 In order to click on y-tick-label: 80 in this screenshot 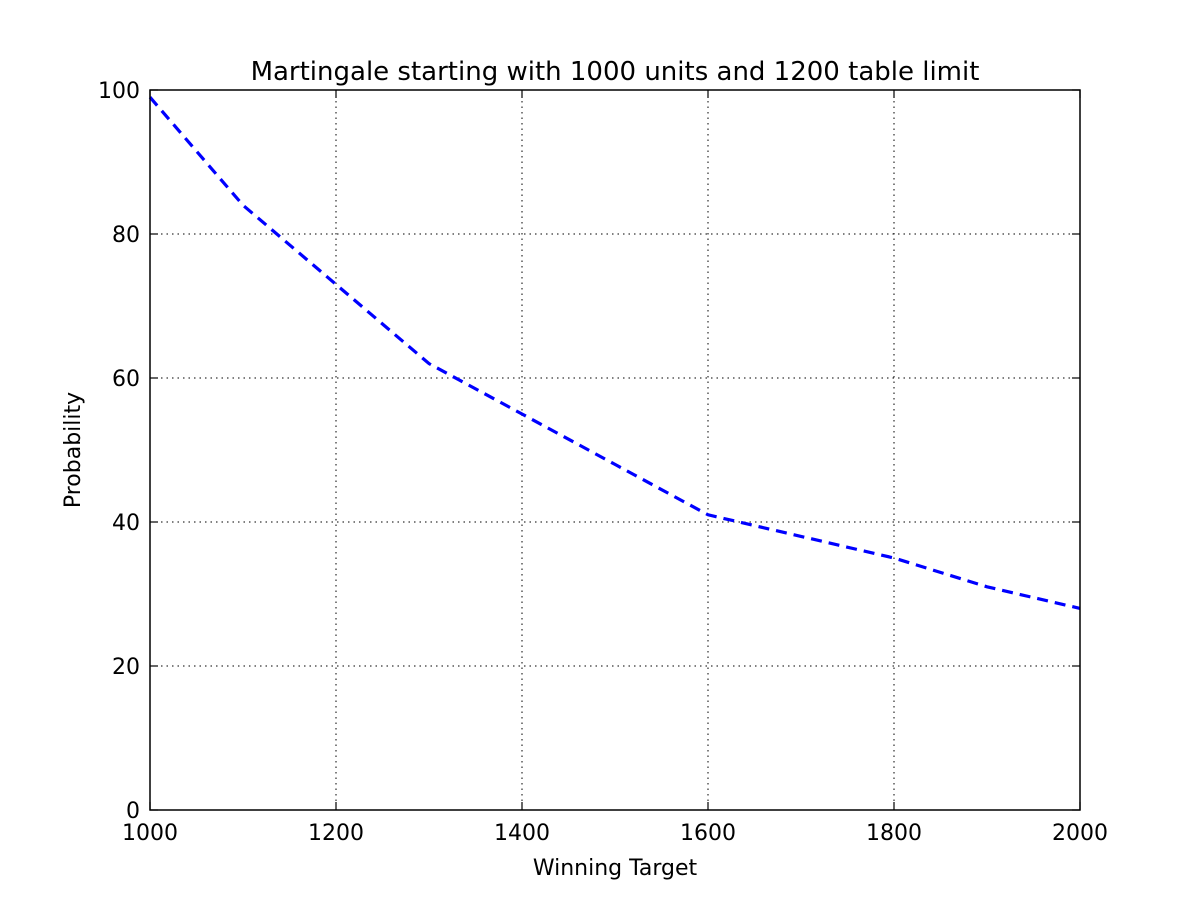, I will do `click(126, 235)`.